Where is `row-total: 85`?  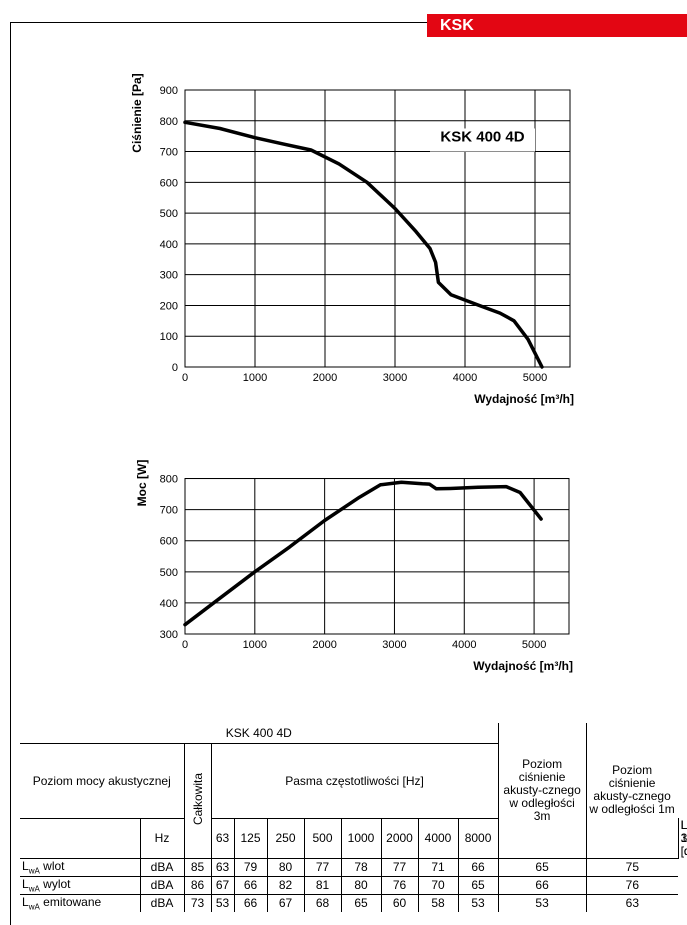
row-total: 85 is located at coordinates (197, 867).